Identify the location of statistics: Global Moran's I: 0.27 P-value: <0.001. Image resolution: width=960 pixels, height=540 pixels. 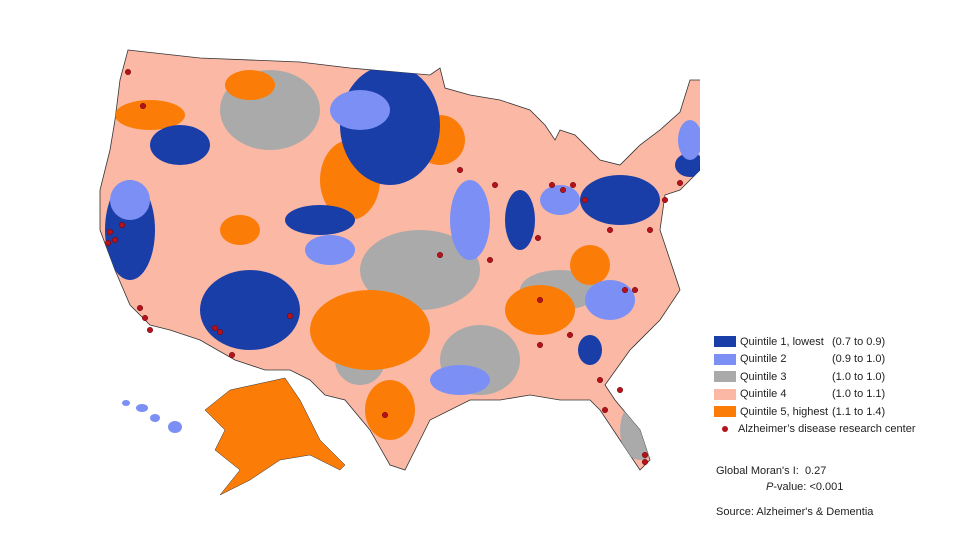
(779, 479).